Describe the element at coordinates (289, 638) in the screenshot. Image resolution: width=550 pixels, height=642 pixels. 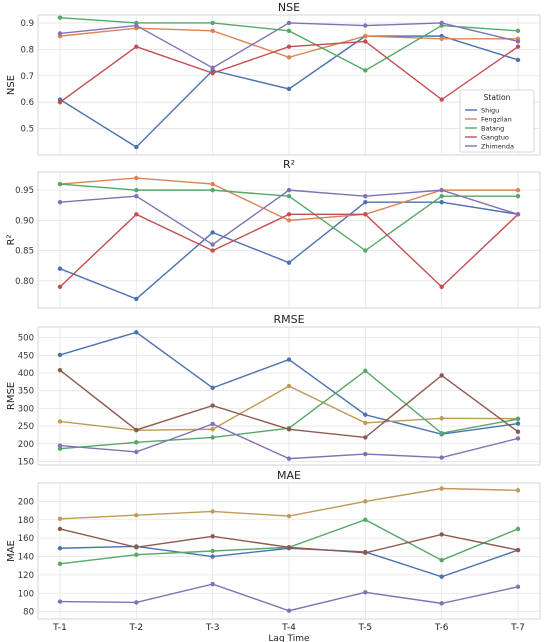
I see `x-axis-label: Lag Time` at that location.